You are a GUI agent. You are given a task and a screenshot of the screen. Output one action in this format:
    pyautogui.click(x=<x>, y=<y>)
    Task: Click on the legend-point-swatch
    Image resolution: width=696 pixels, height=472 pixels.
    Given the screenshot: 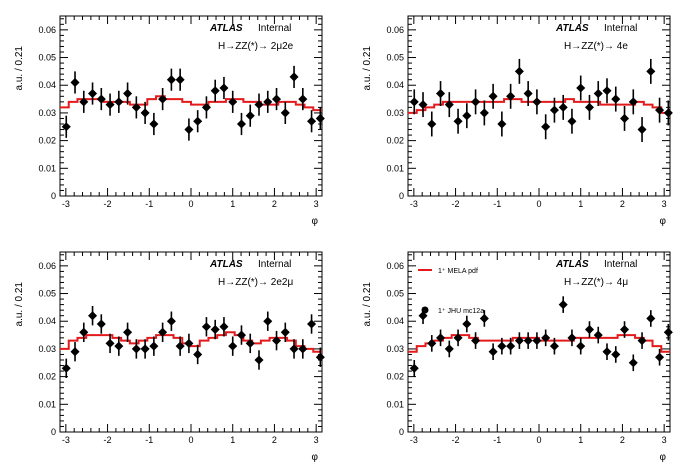 What is the action you would take?
    pyautogui.click(x=425, y=310)
    